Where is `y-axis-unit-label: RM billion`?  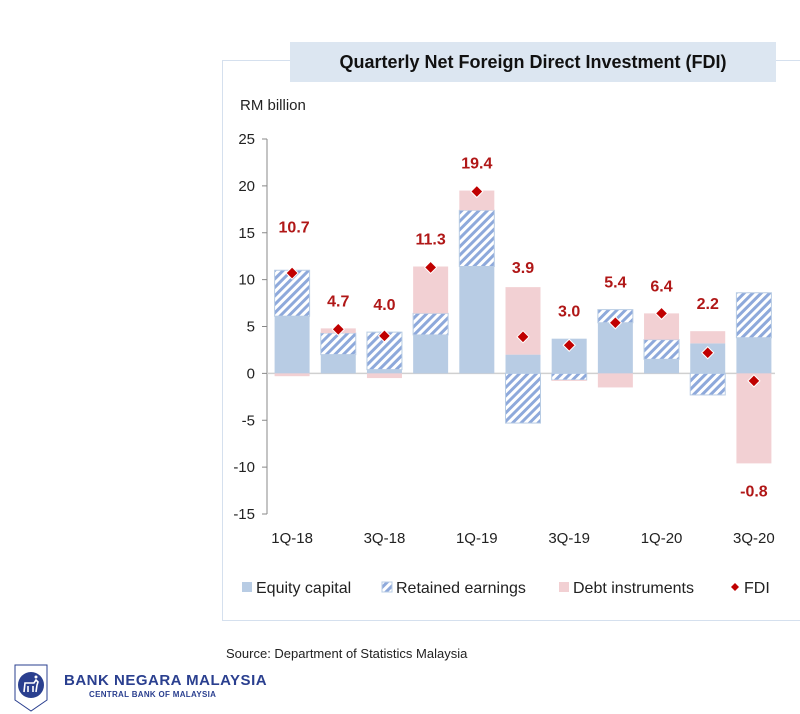
y-axis-unit-label: RM billion is located at coordinates (273, 105).